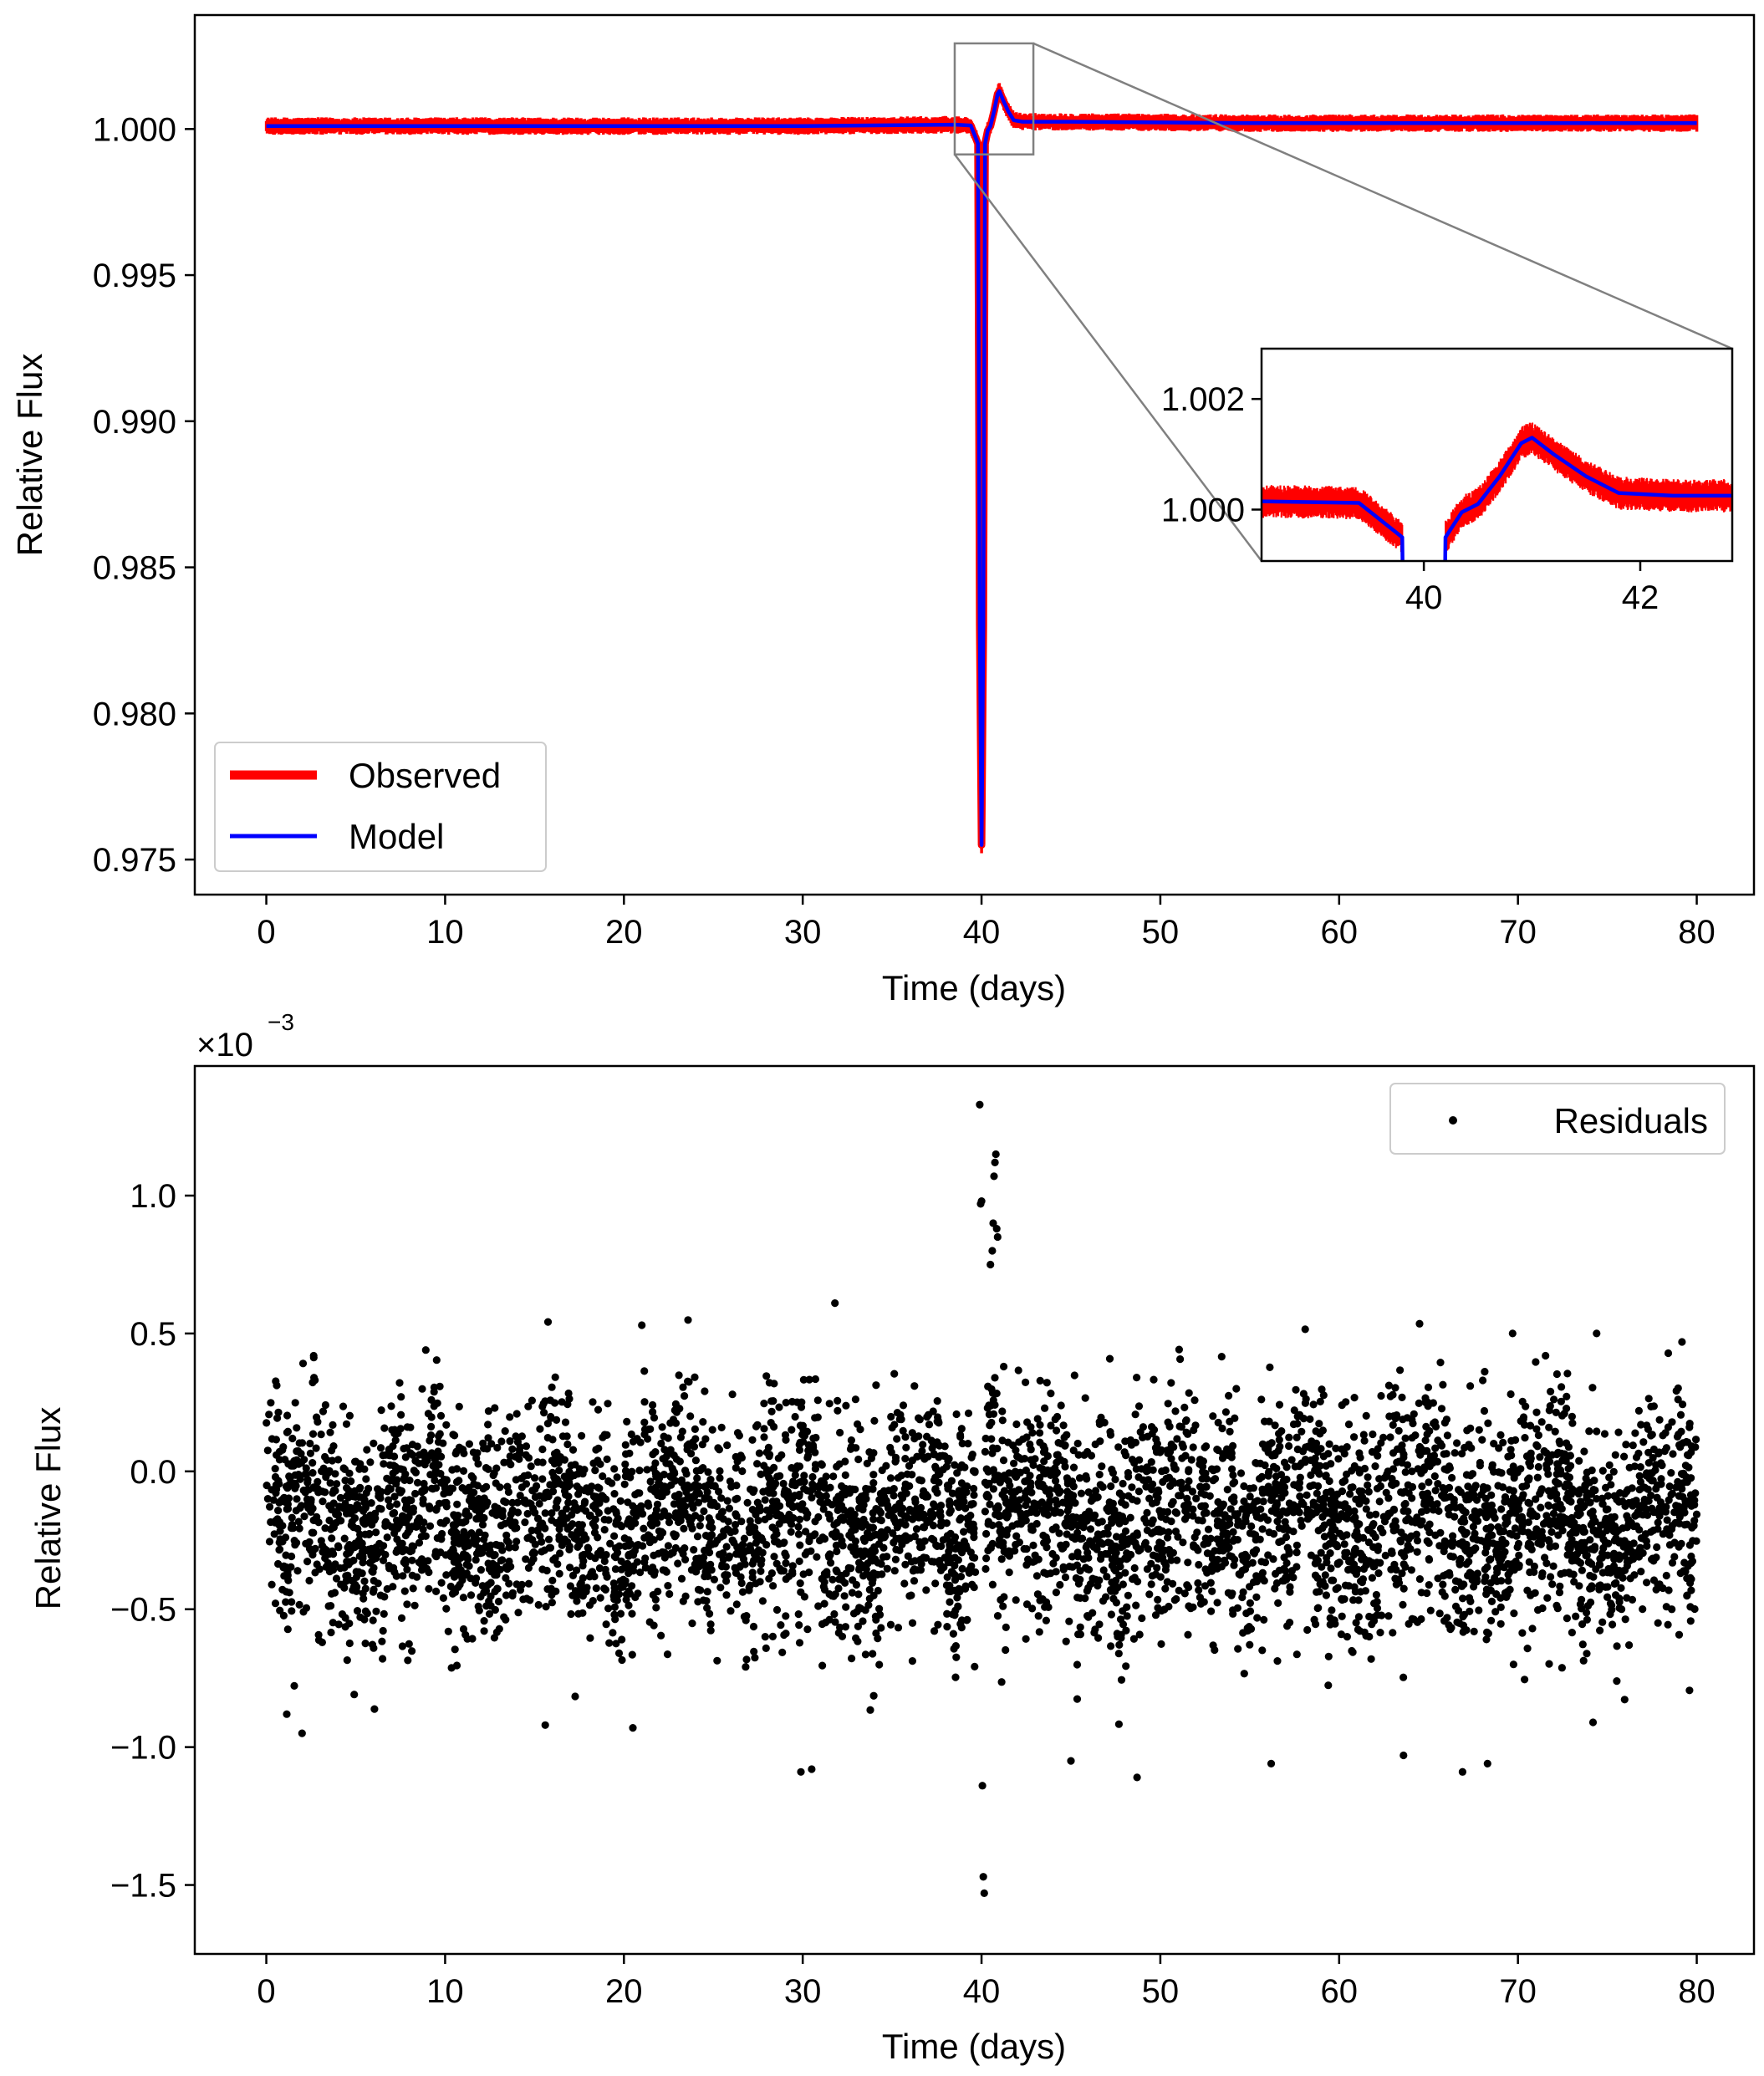 The image size is (1764, 2076). Describe the element at coordinates (994, 99) in the screenshot. I see `zoom-region-box` at that location.